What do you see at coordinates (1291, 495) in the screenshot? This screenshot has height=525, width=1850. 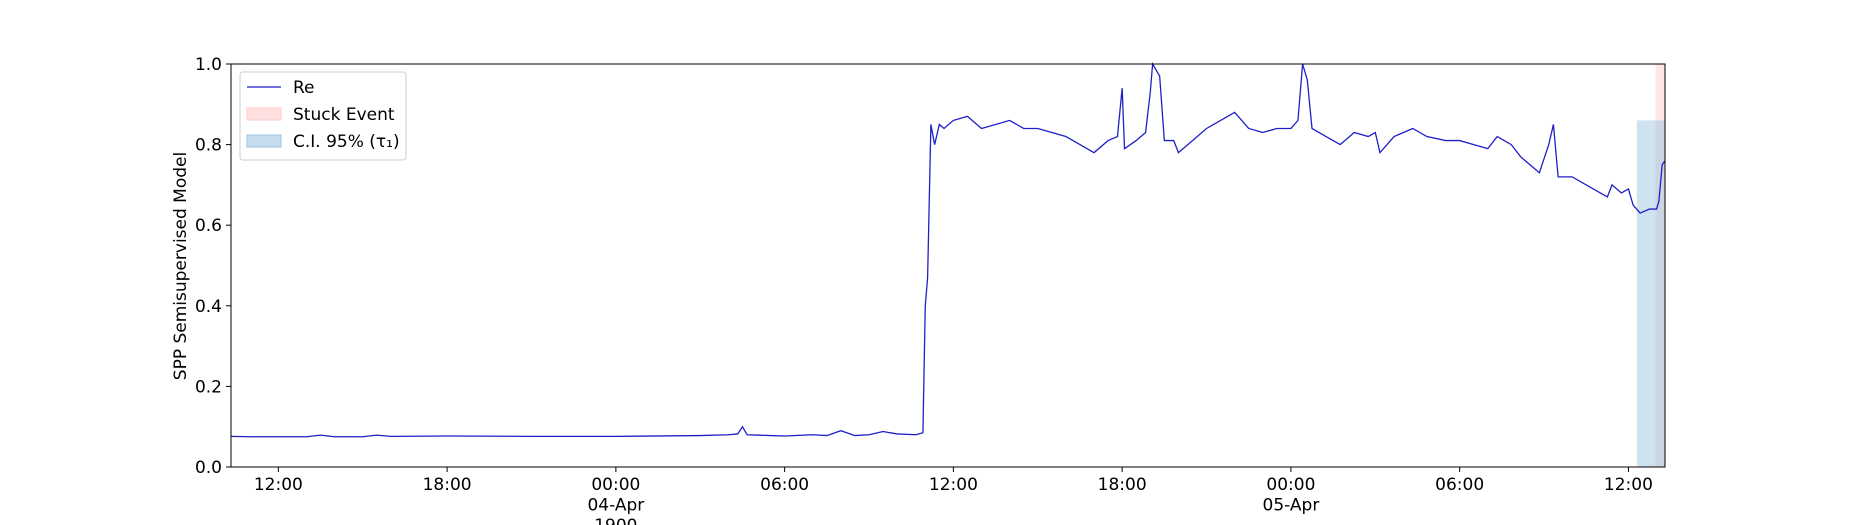 I see `x-tick-label: 00:00 05-Apr` at bounding box center [1291, 495].